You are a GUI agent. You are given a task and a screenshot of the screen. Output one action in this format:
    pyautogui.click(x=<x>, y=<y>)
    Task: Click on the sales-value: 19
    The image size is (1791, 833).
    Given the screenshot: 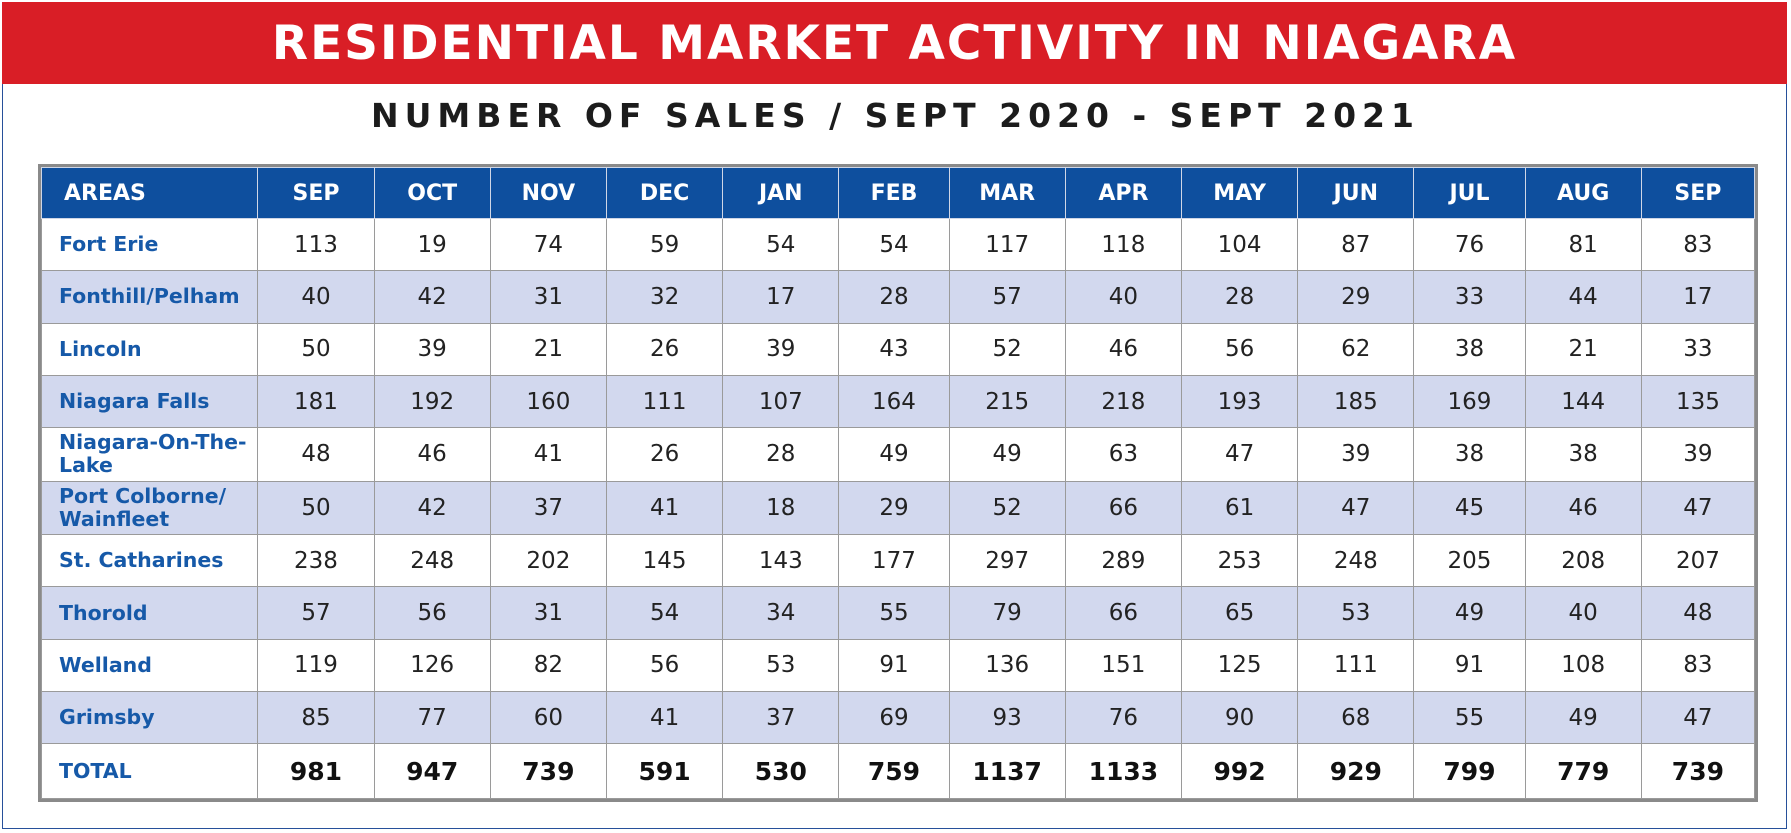 What is the action you would take?
    pyautogui.click(x=432, y=244)
    